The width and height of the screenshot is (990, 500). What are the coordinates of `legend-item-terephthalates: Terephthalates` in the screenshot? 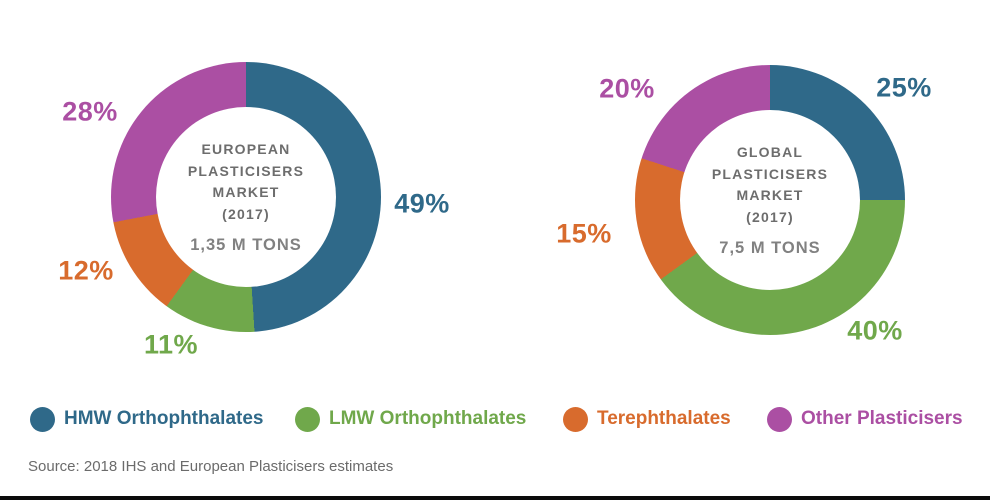 It's located at (647, 419).